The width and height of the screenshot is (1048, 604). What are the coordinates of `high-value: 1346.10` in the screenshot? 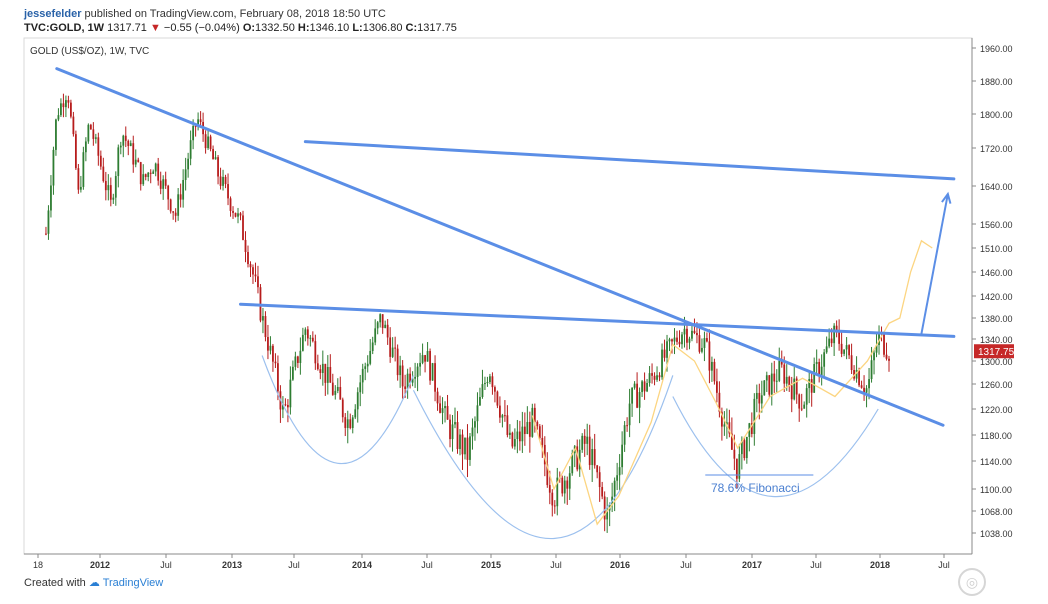 It's located at (329, 28).